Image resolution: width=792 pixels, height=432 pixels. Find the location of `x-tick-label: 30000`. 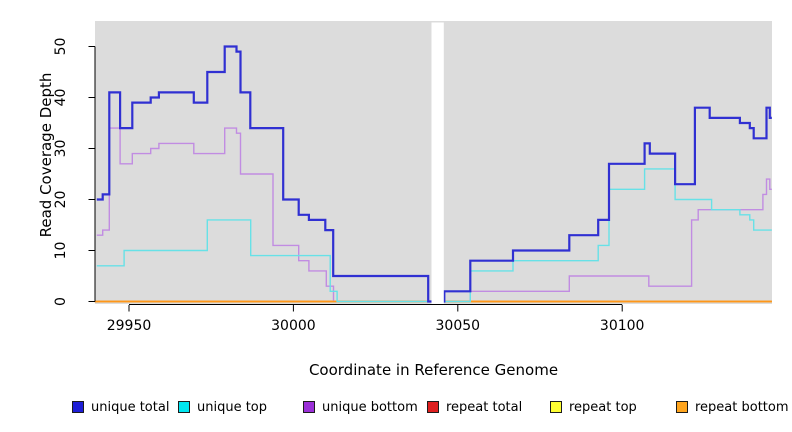

x-tick-label: 30000 is located at coordinates (293, 326).